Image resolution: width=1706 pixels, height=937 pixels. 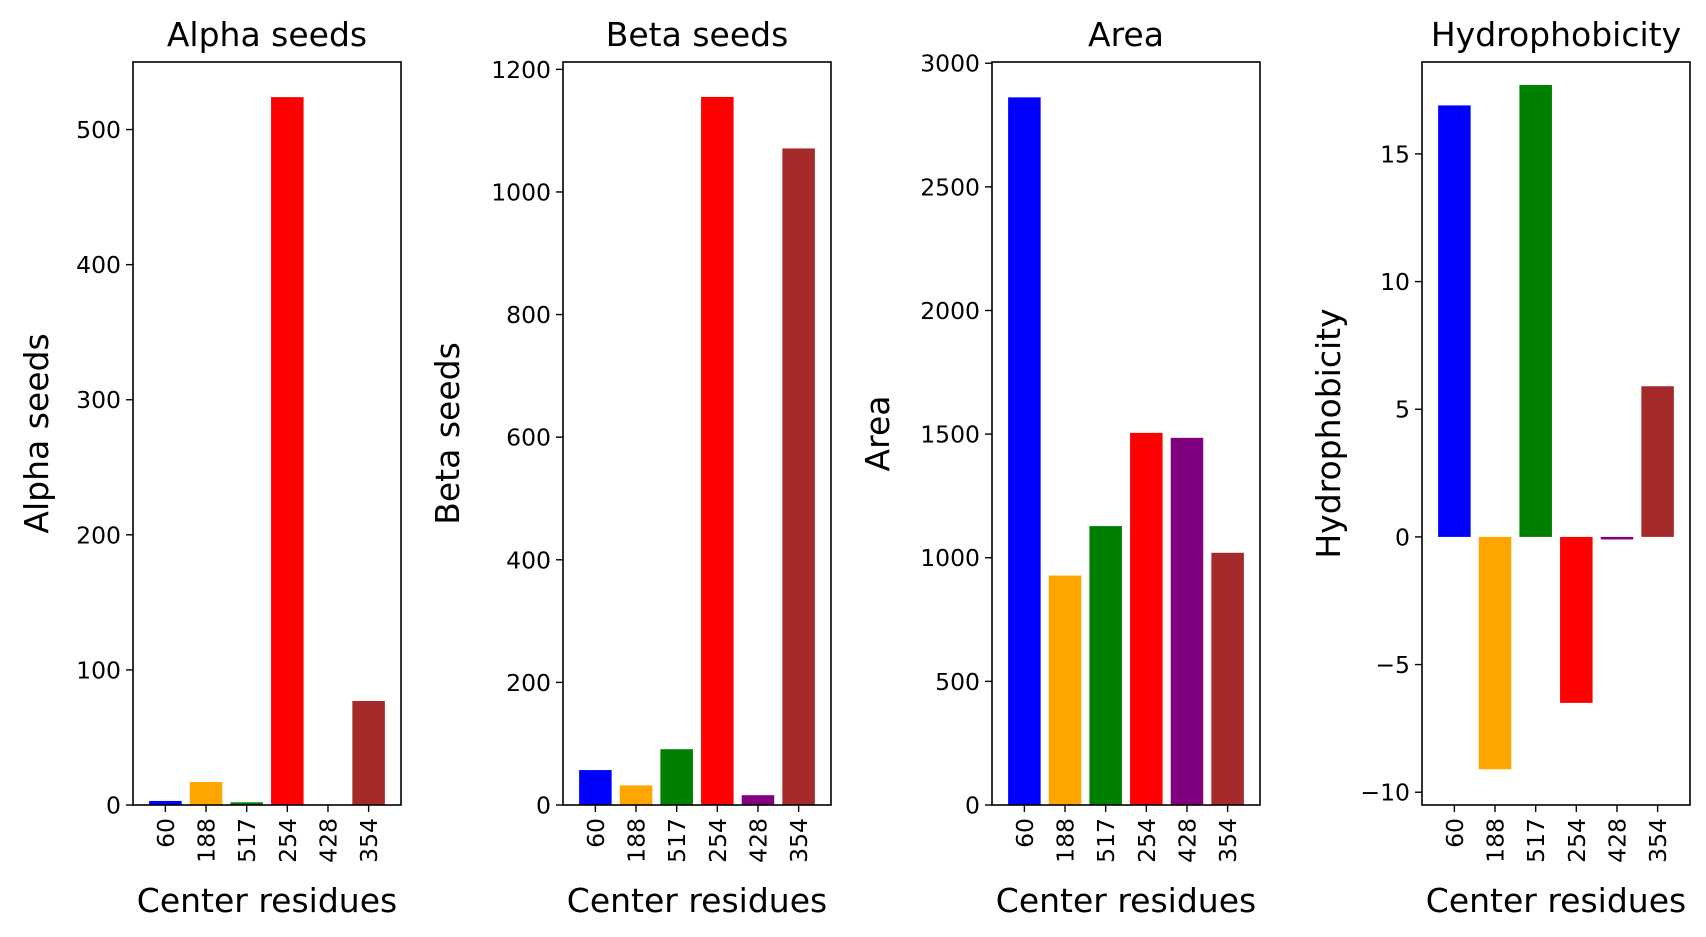 What do you see at coordinates (528, 315) in the screenshot?
I see `y-tick-label: 800` at bounding box center [528, 315].